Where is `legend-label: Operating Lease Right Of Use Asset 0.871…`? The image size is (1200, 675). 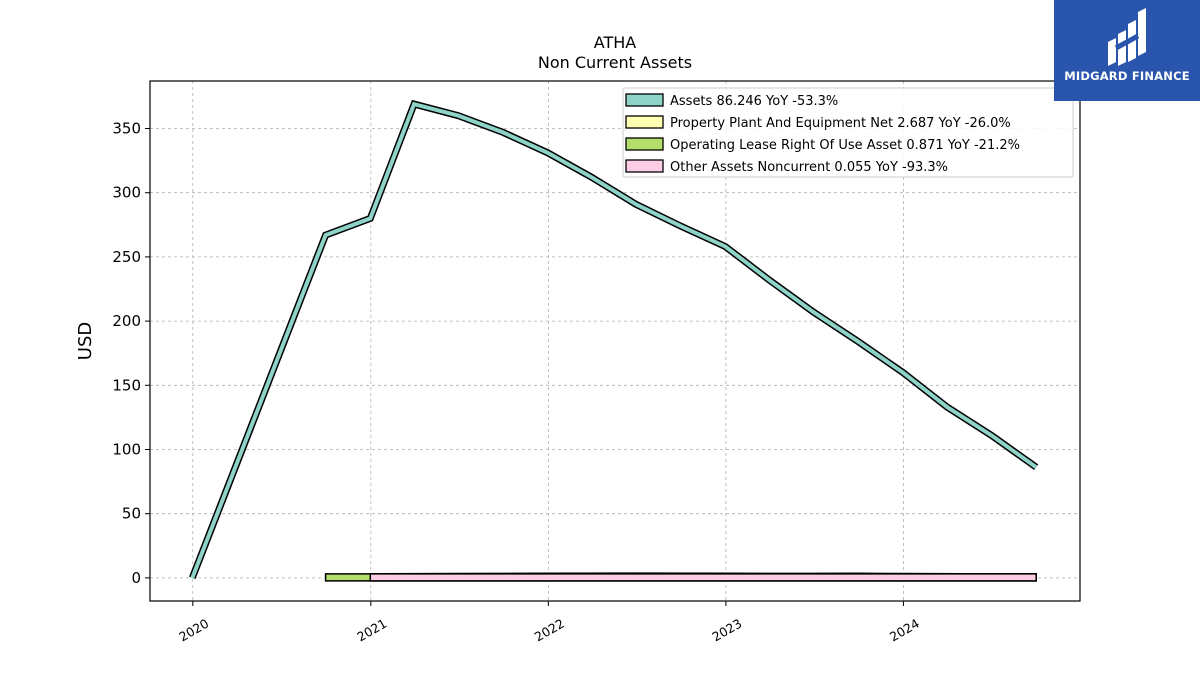 legend-label: Operating Lease Right Of Use Asset 0.871… is located at coordinates (845, 145).